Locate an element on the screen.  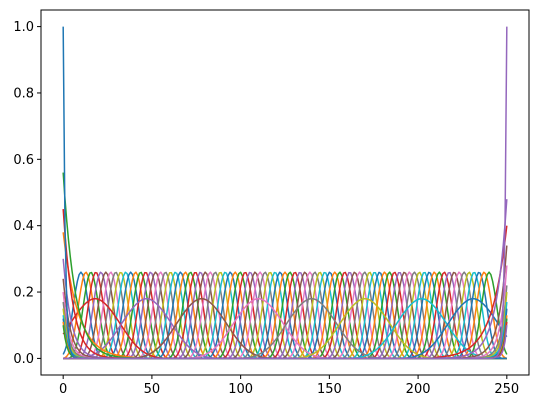
y-tick-label: 0.6 is located at coordinates (23, 160).